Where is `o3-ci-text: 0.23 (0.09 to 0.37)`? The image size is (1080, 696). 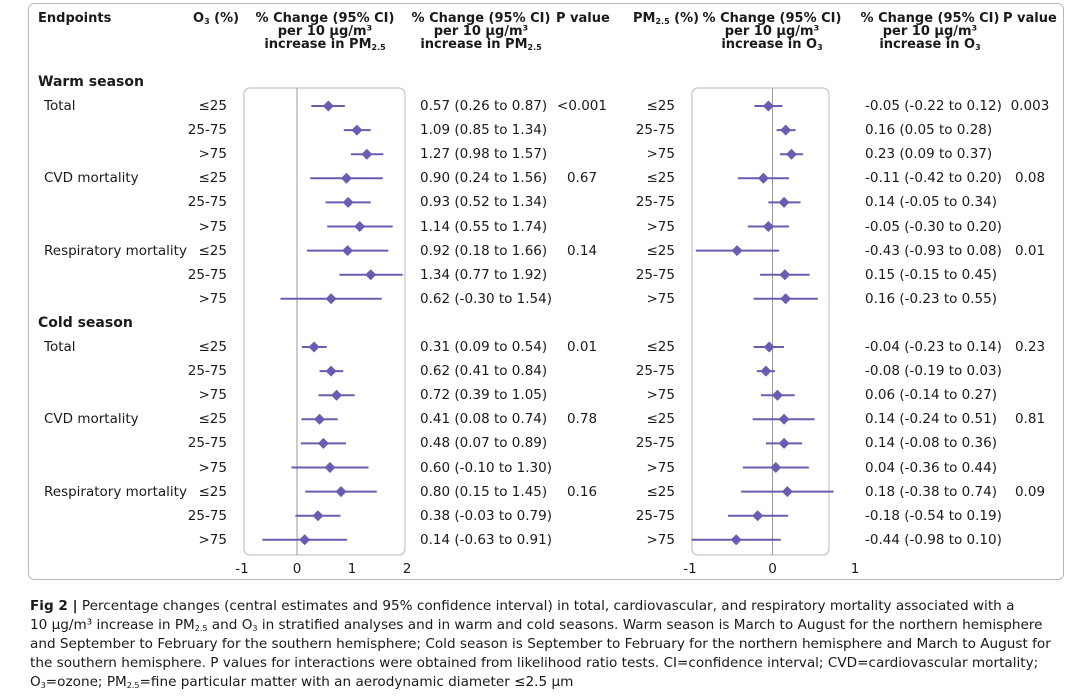
o3-ci-text: 0.23 (0.09 to 0.37) is located at coordinates (929, 154).